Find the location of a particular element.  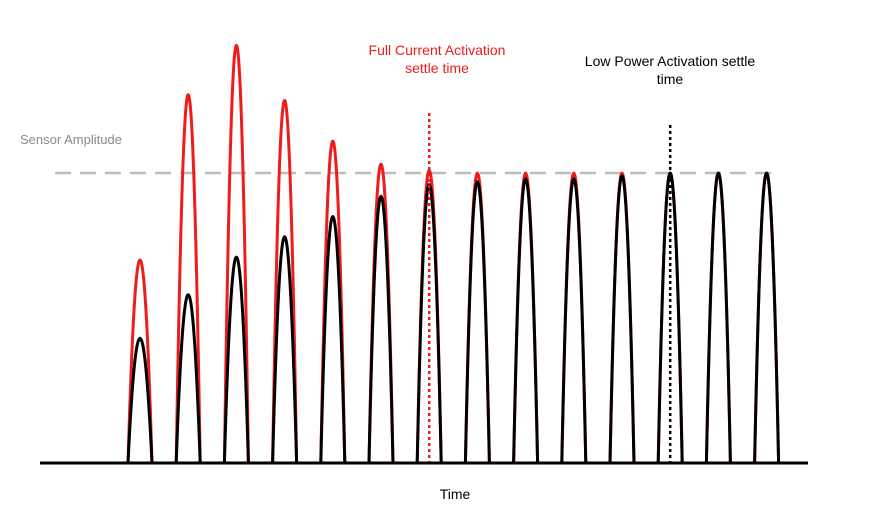

settle-label-1-line-2: settle time is located at coordinates (437, 68).